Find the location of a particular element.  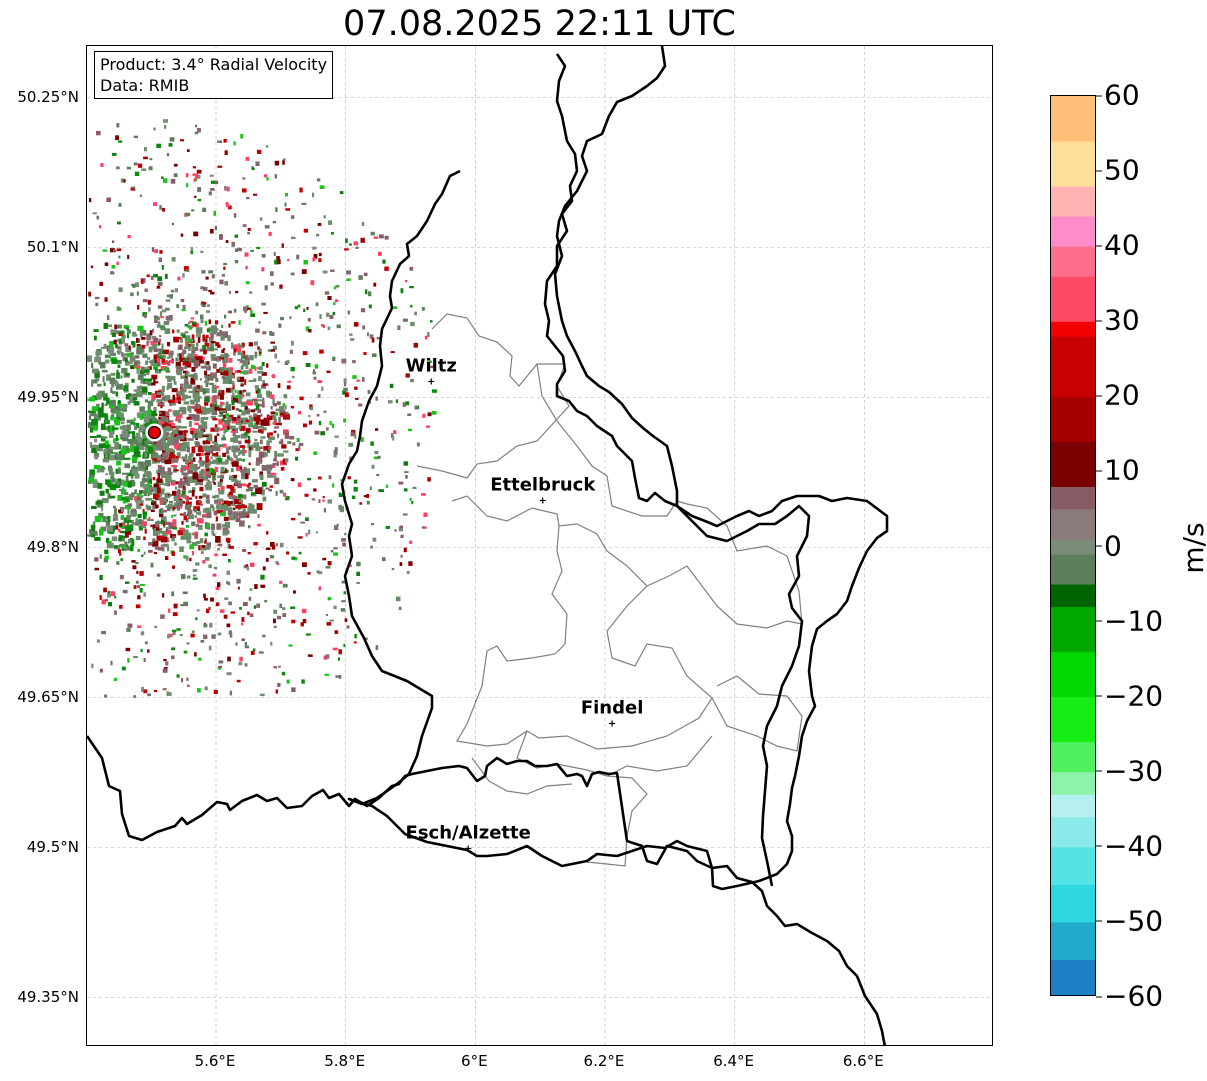

colorbar-tick-label: 20 is located at coordinates (1118, 395).